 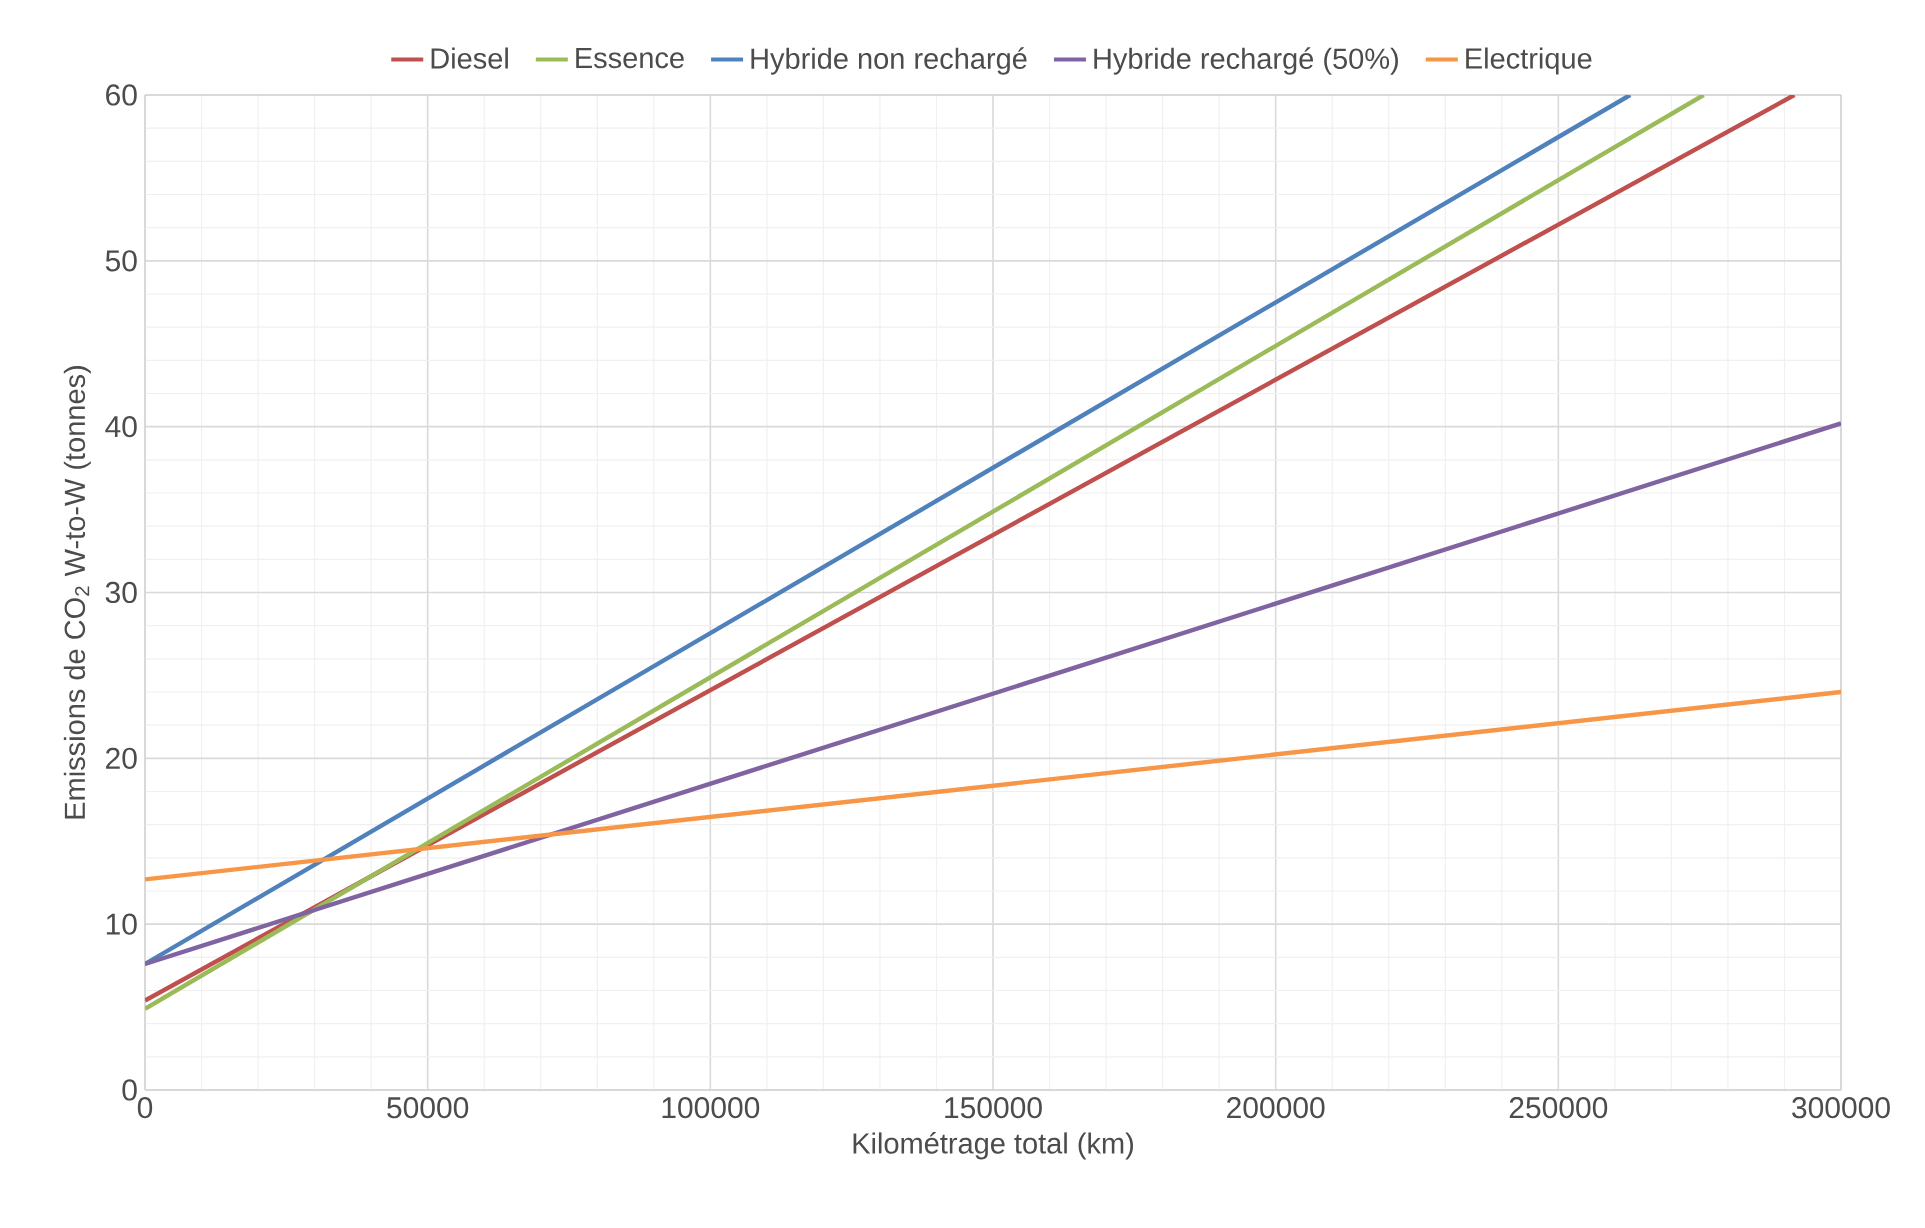 What do you see at coordinates (121, 592) in the screenshot?
I see `y-tick-label: 30` at bounding box center [121, 592].